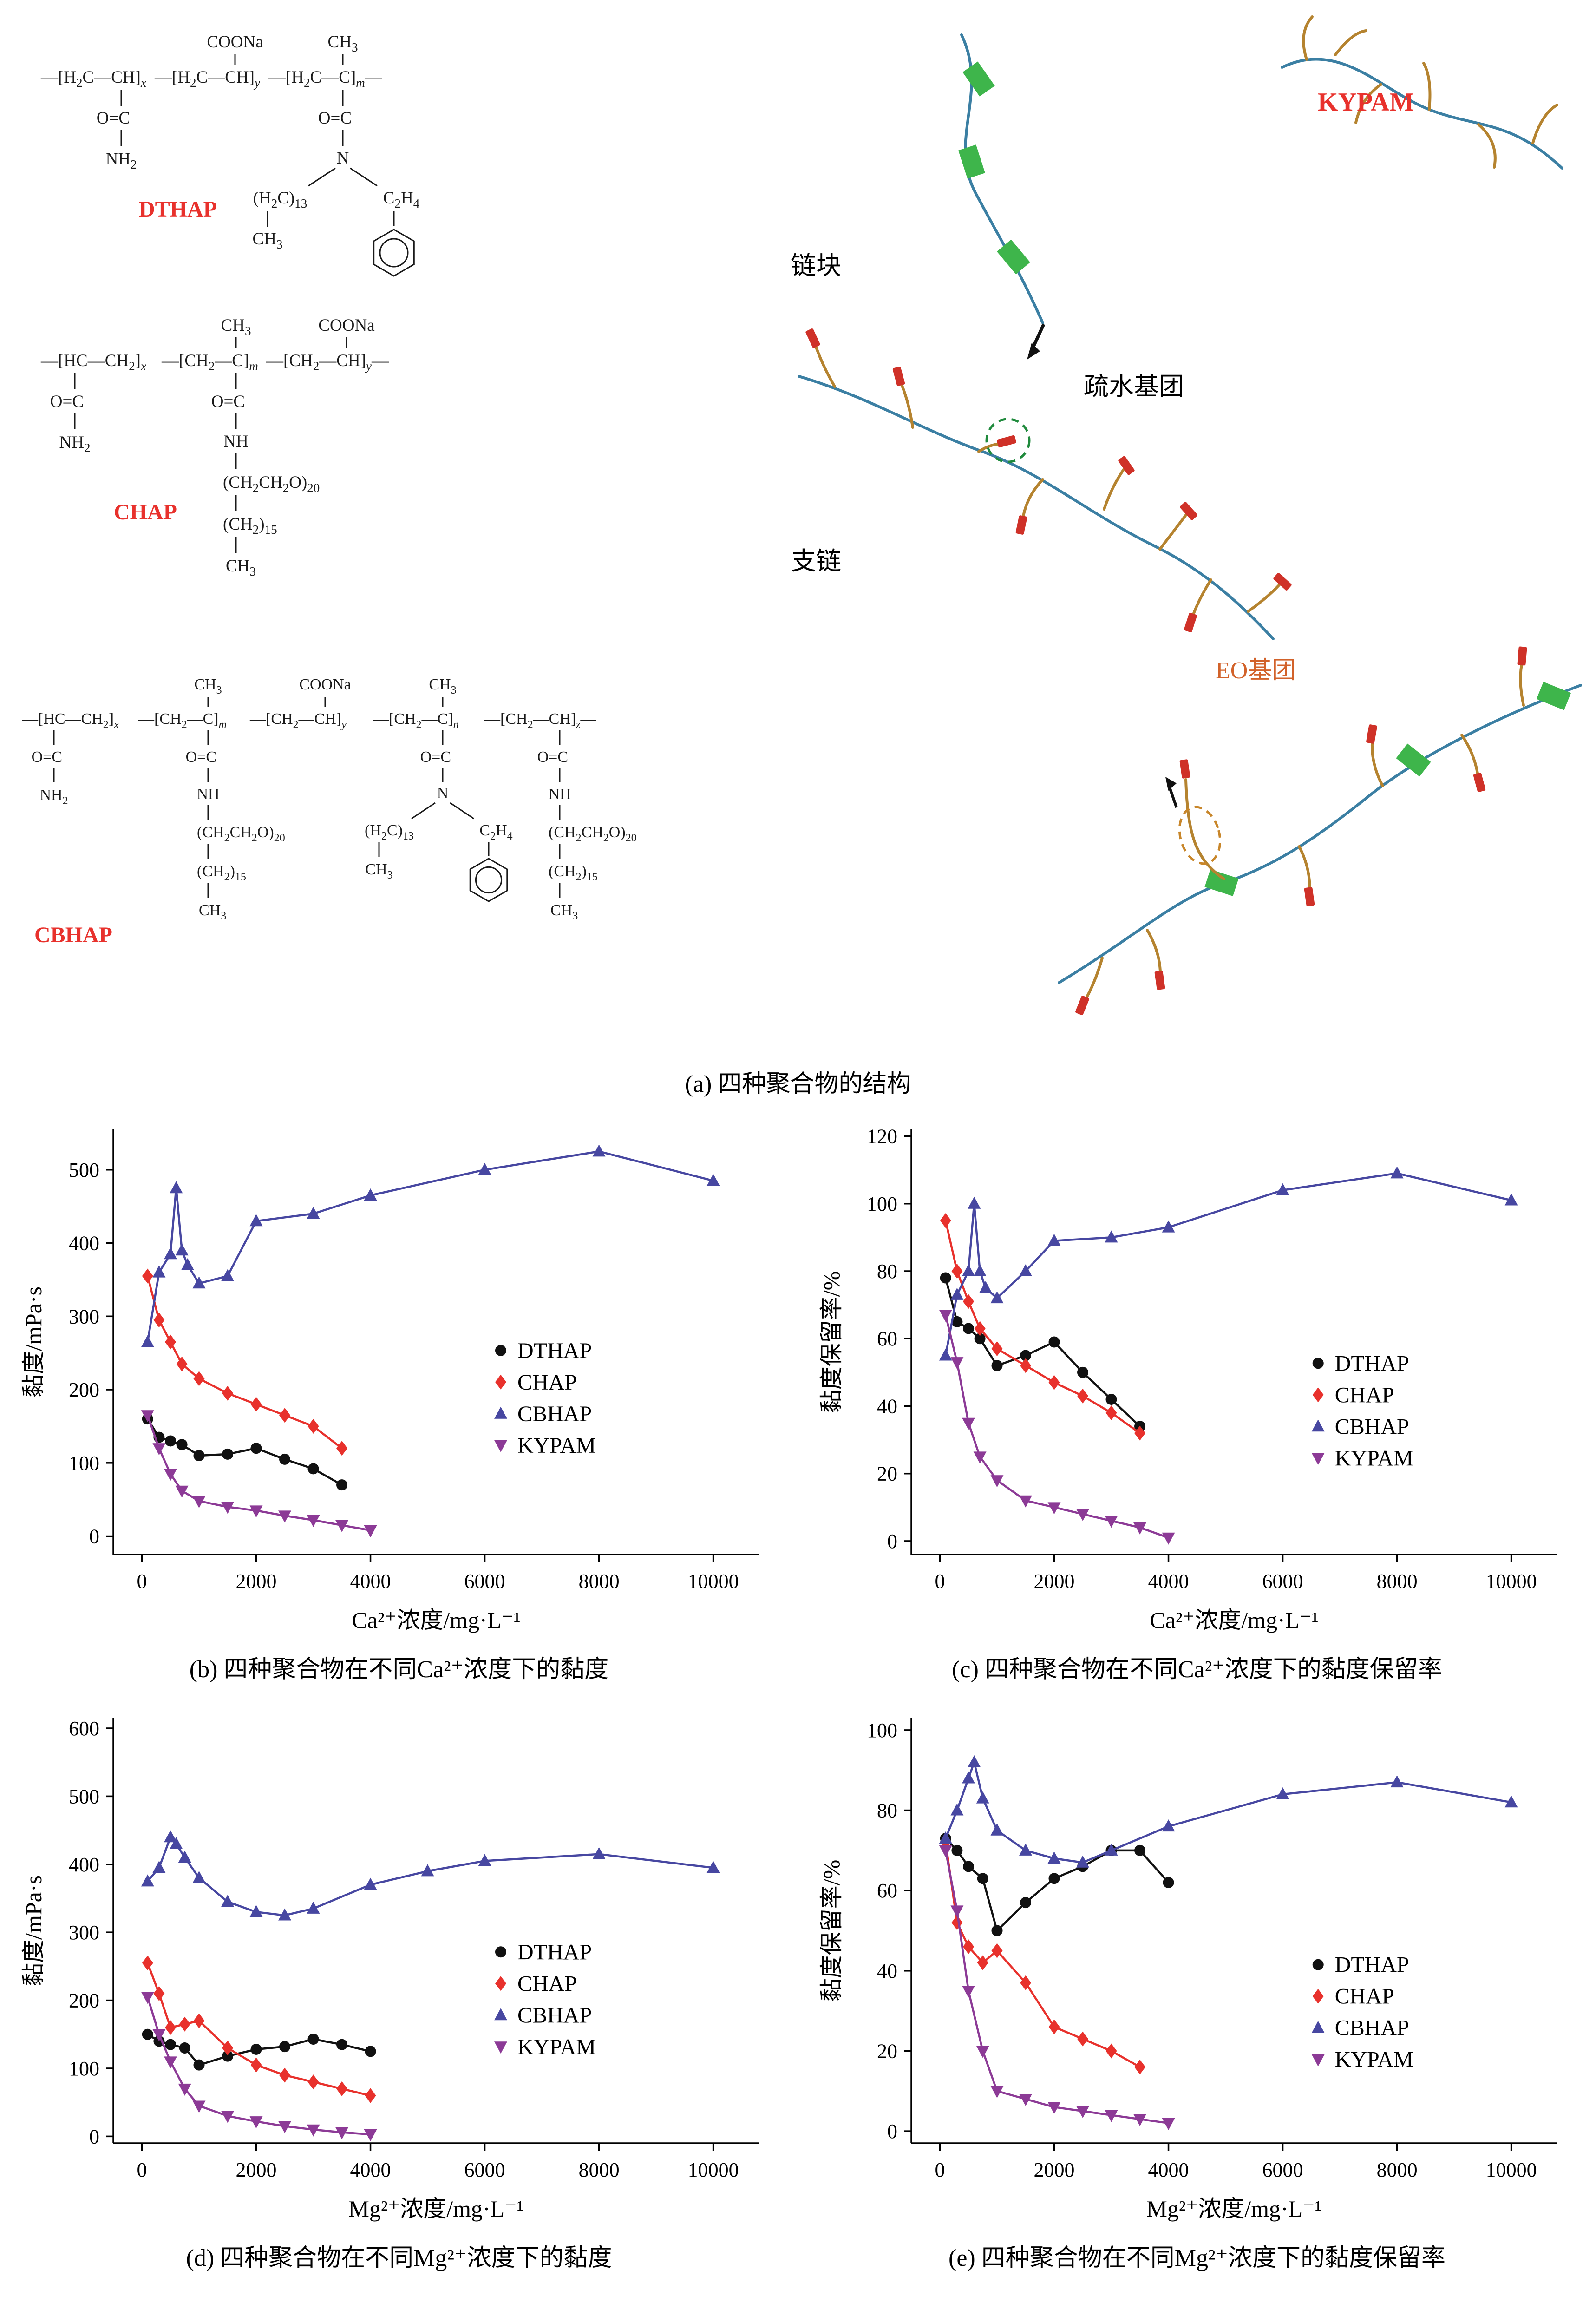  I want to click on svg-text: 500, so click(84, 1796).